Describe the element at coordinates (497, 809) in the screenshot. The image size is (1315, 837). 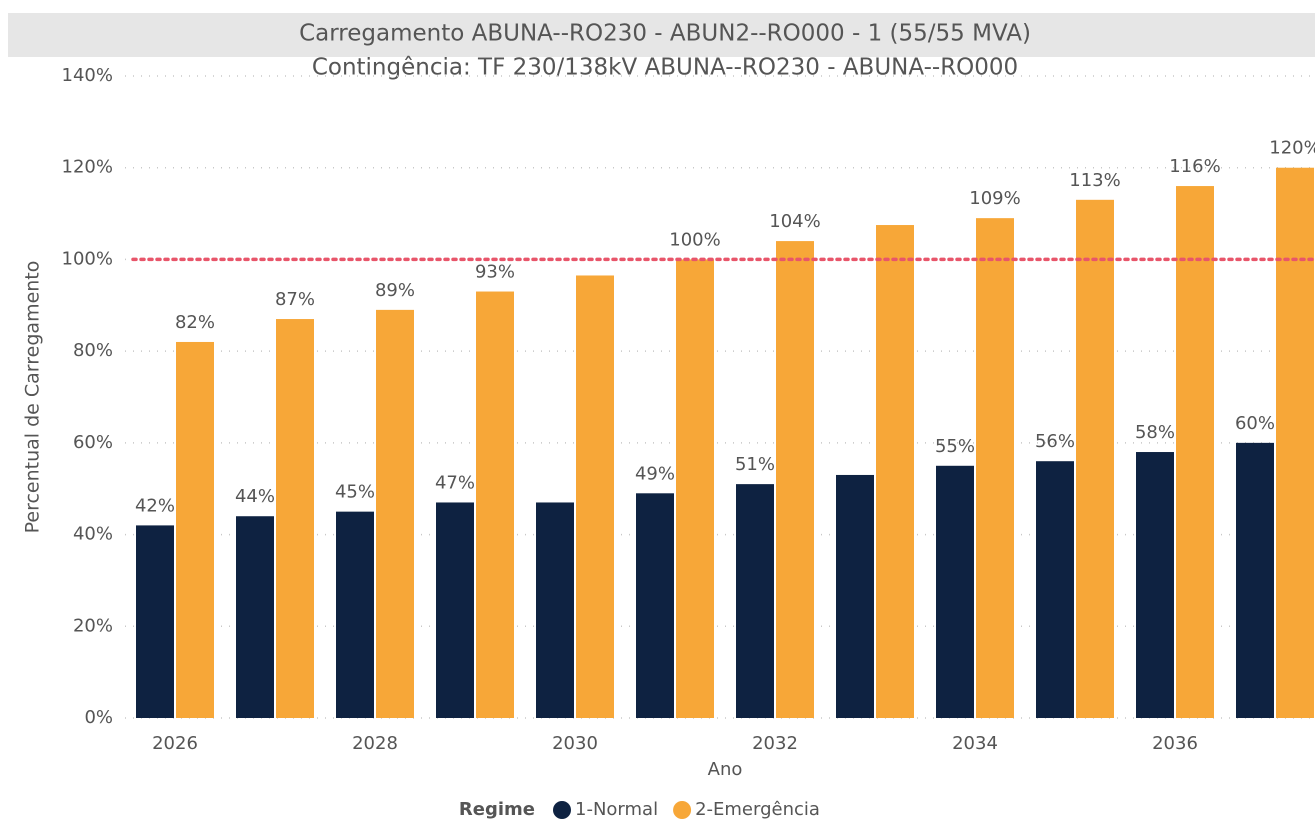
I see `legend-title: Regime` at that location.